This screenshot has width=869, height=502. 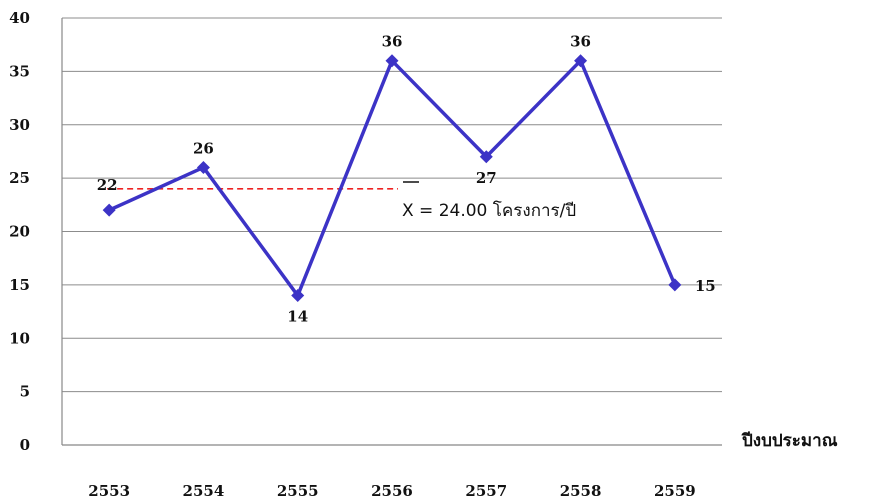 I want to click on y-tick-label: 30, so click(x=19, y=125).